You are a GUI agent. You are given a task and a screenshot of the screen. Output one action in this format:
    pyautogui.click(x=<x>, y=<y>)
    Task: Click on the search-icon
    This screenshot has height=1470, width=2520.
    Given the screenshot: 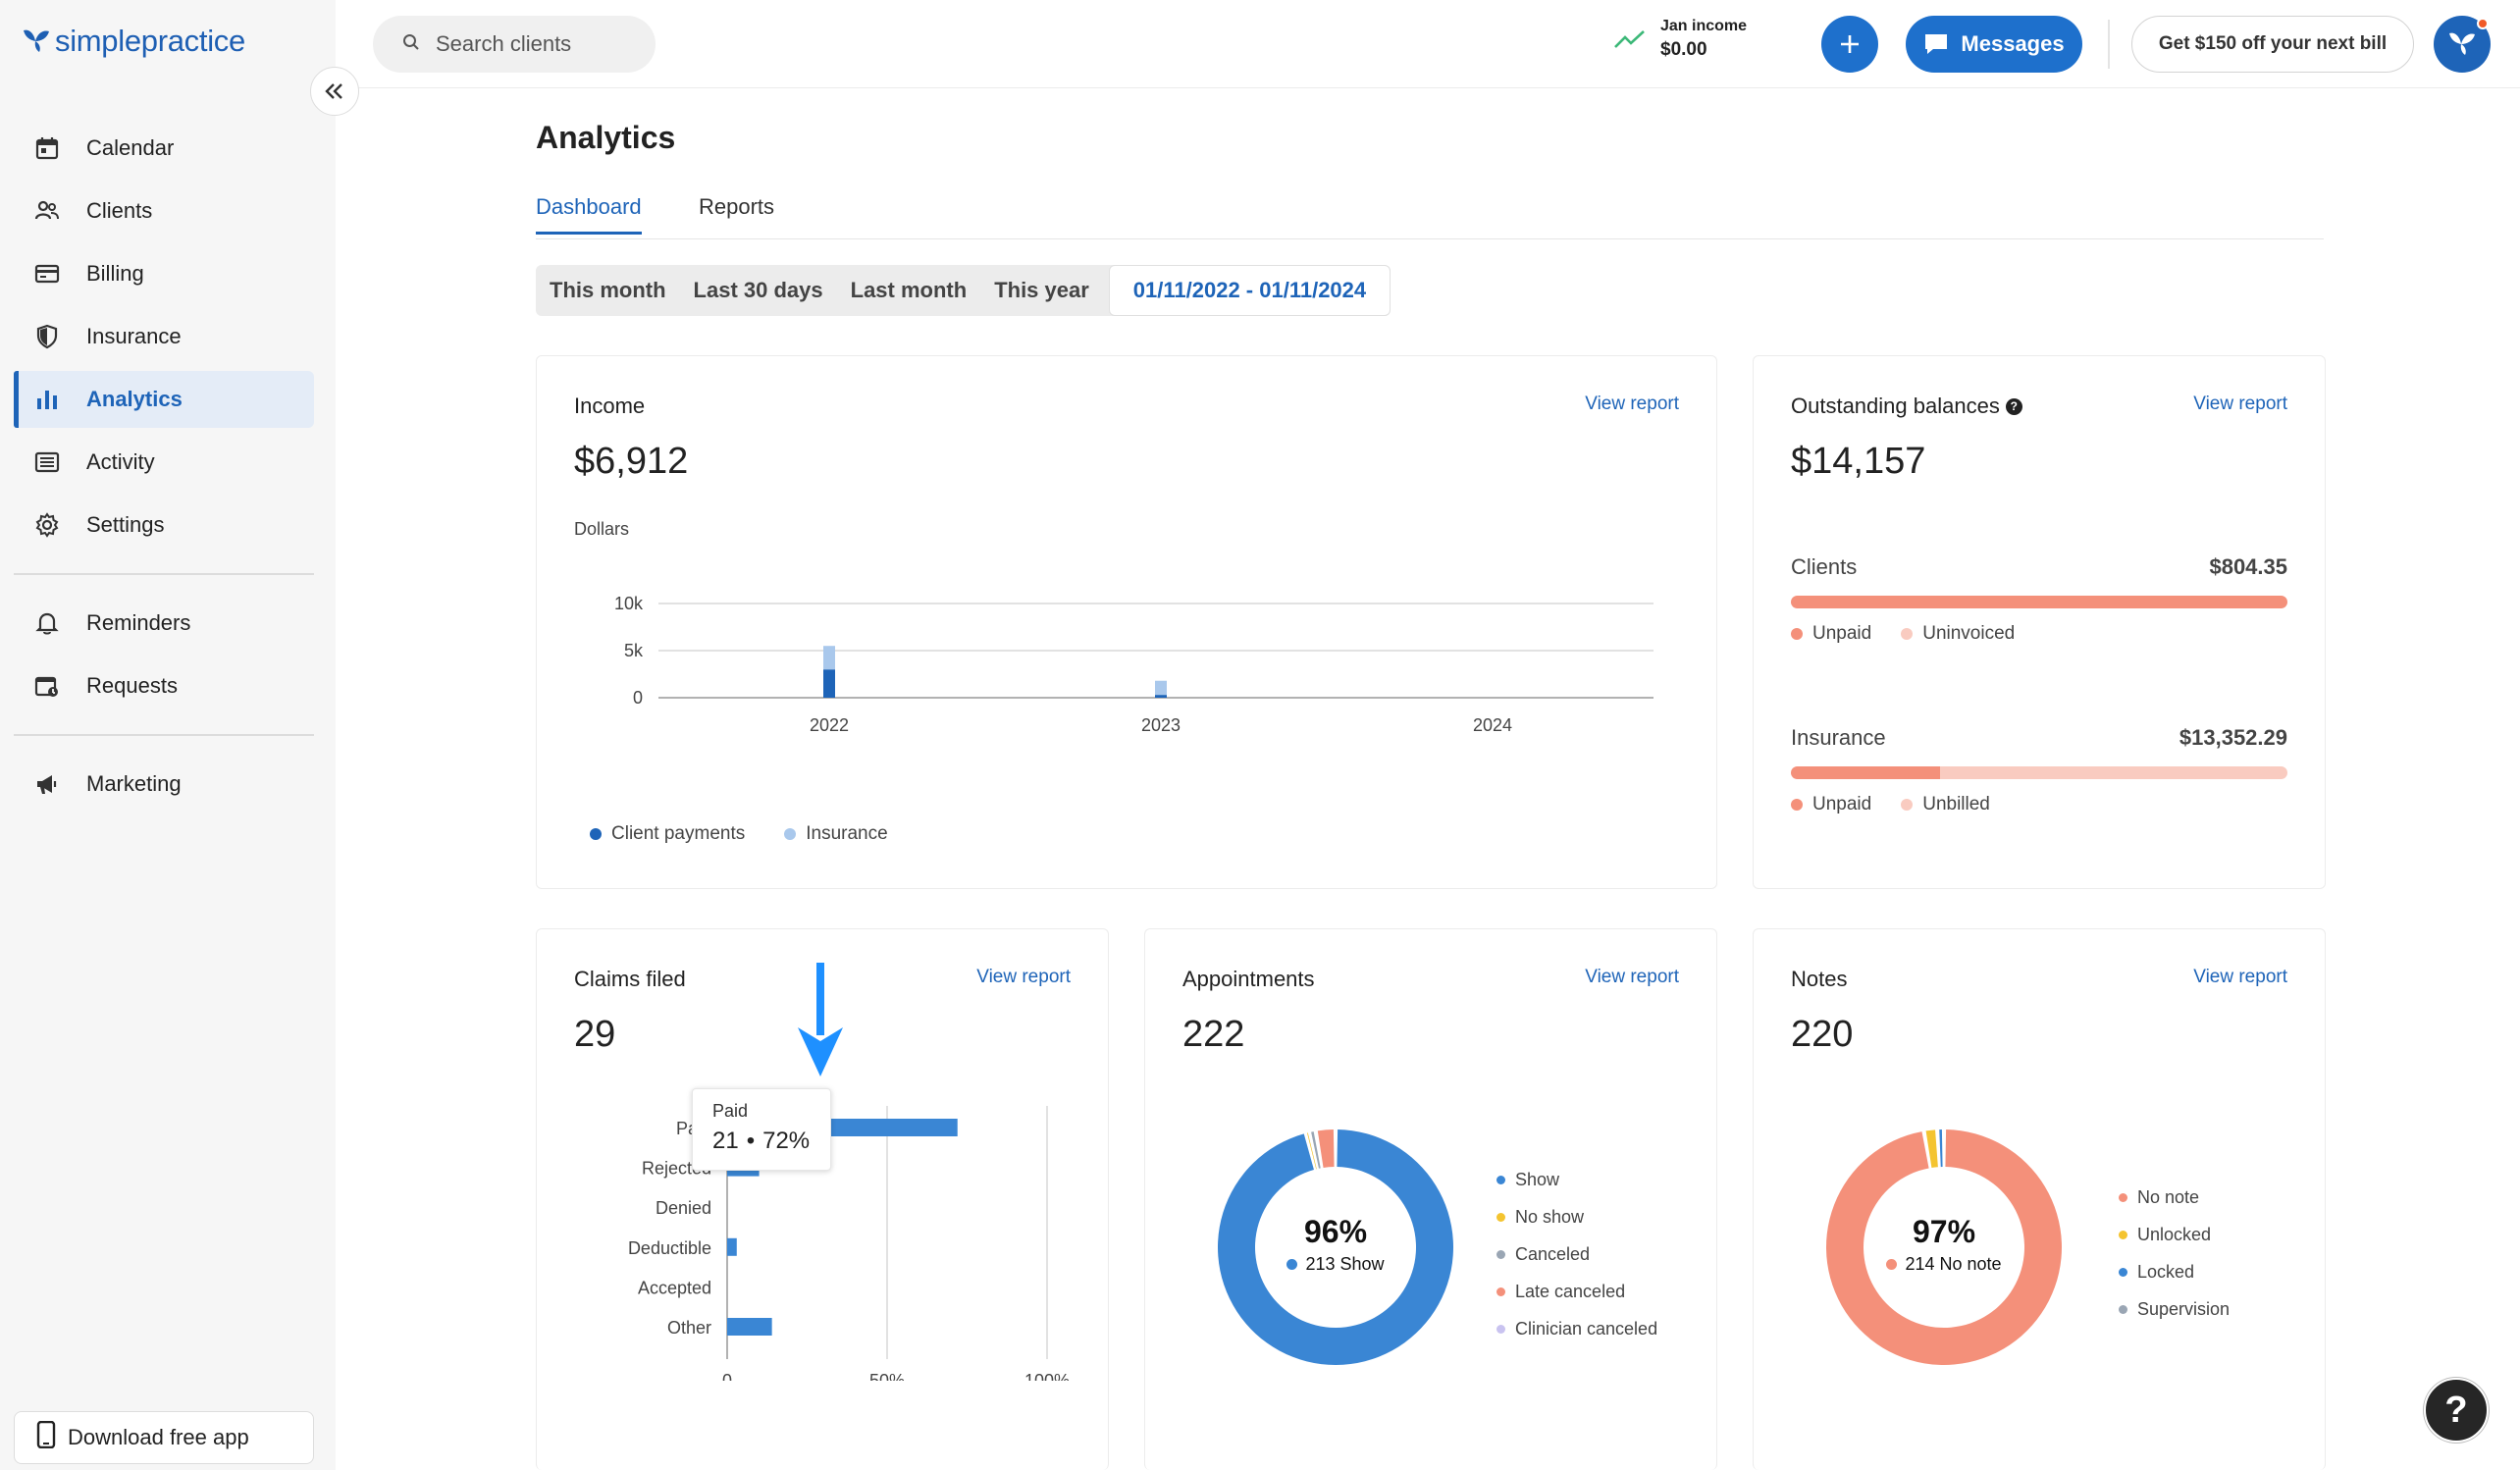 What is the action you would take?
    pyautogui.click(x=411, y=44)
    